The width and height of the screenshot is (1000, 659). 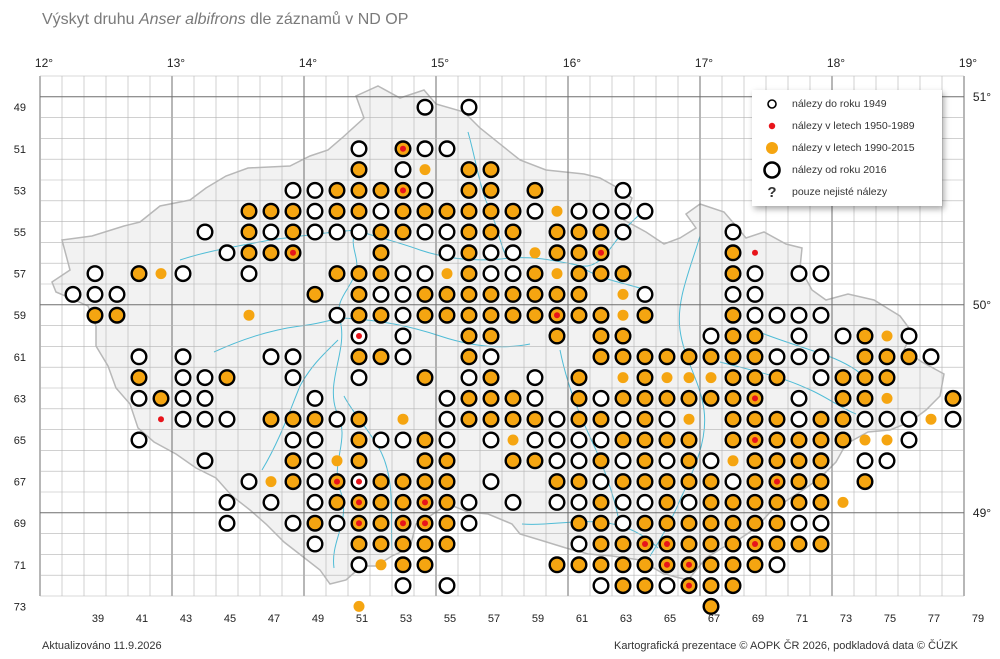 What do you see at coordinates (440, 63) in the screenshot?
I see `longitude-label: 15°` at bounding box center [440, 63].